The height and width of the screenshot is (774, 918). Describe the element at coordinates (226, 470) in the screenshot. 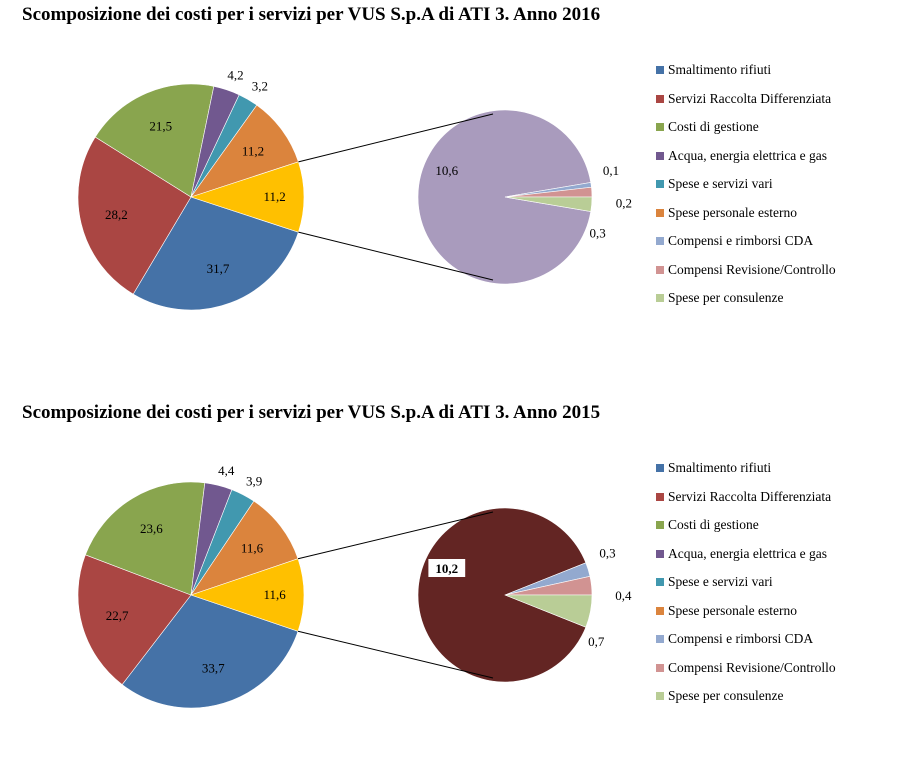

I see `data-label-acqua-energia-elettrica-e-gas: 4,4` at that location.